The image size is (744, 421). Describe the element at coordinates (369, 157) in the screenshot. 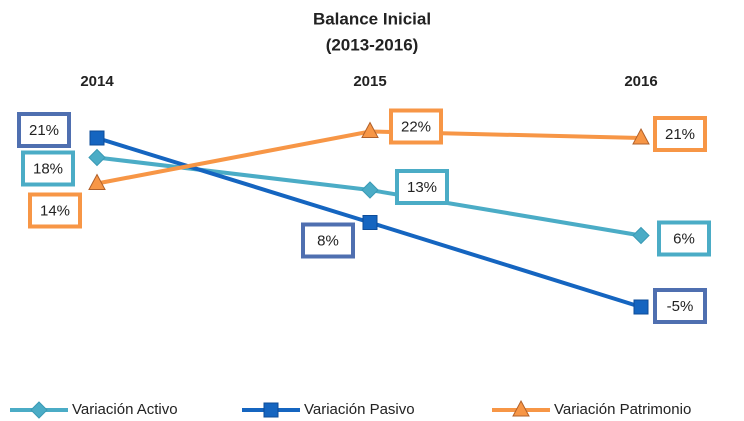

I see `series-line` at that location.